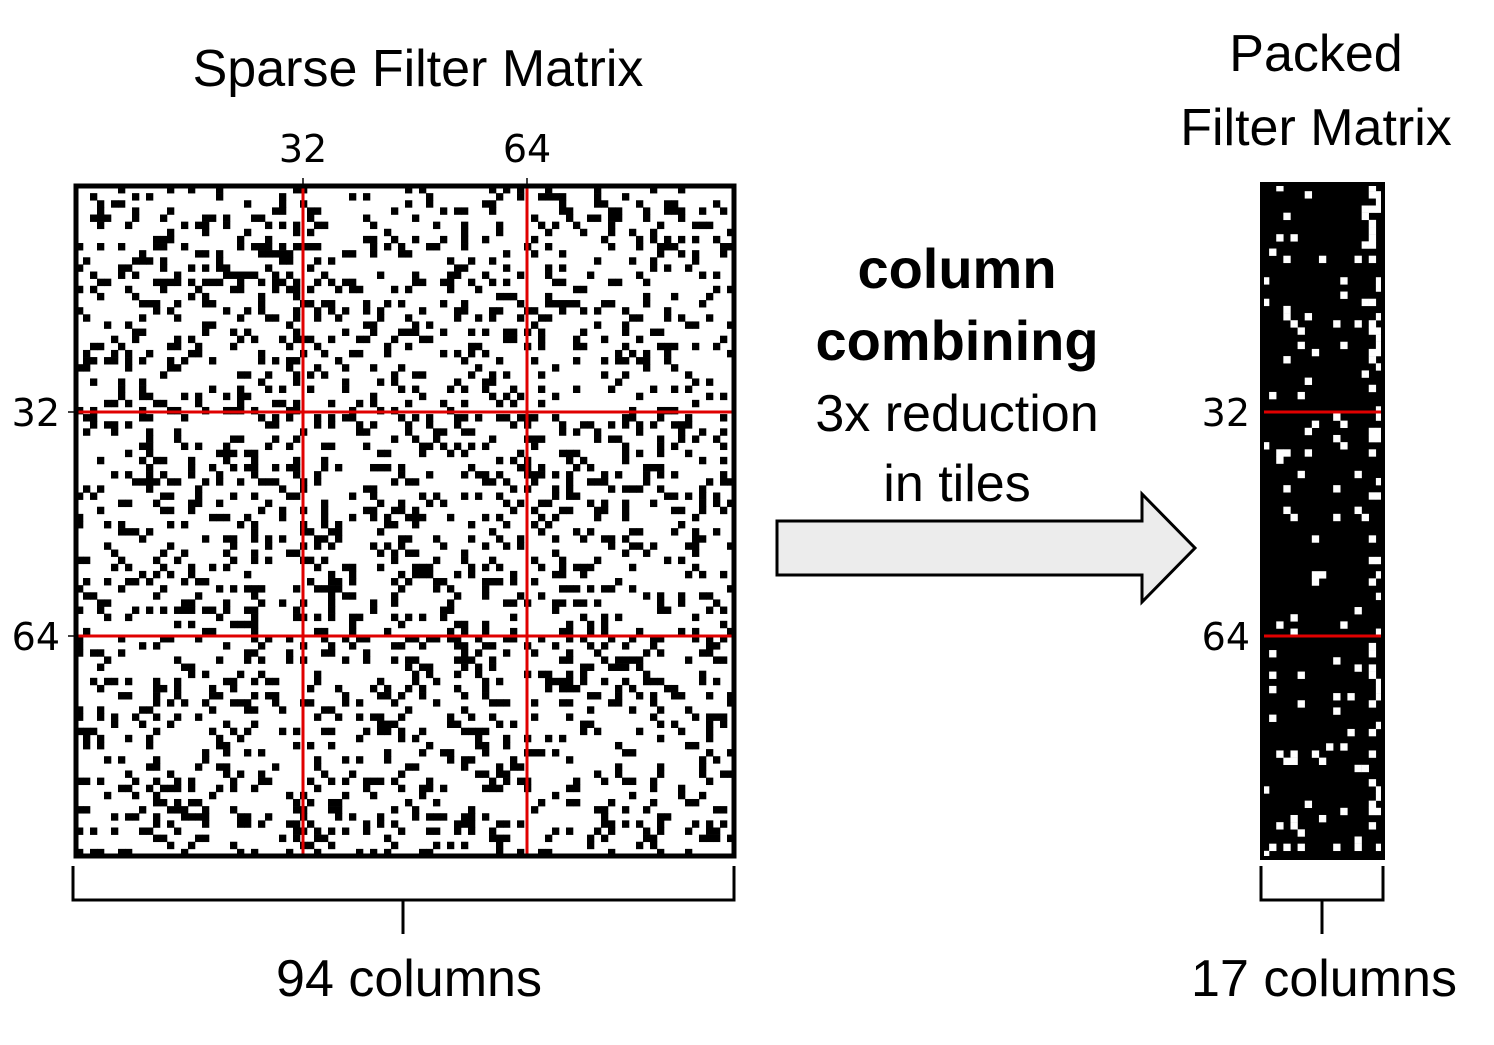 The width and height of the screenshot is (1494, 1045). What do you see at coordinates (956, 340) in the screenshot?
I see `arrow-title-line2: combining` at bounding box center [956, 340].